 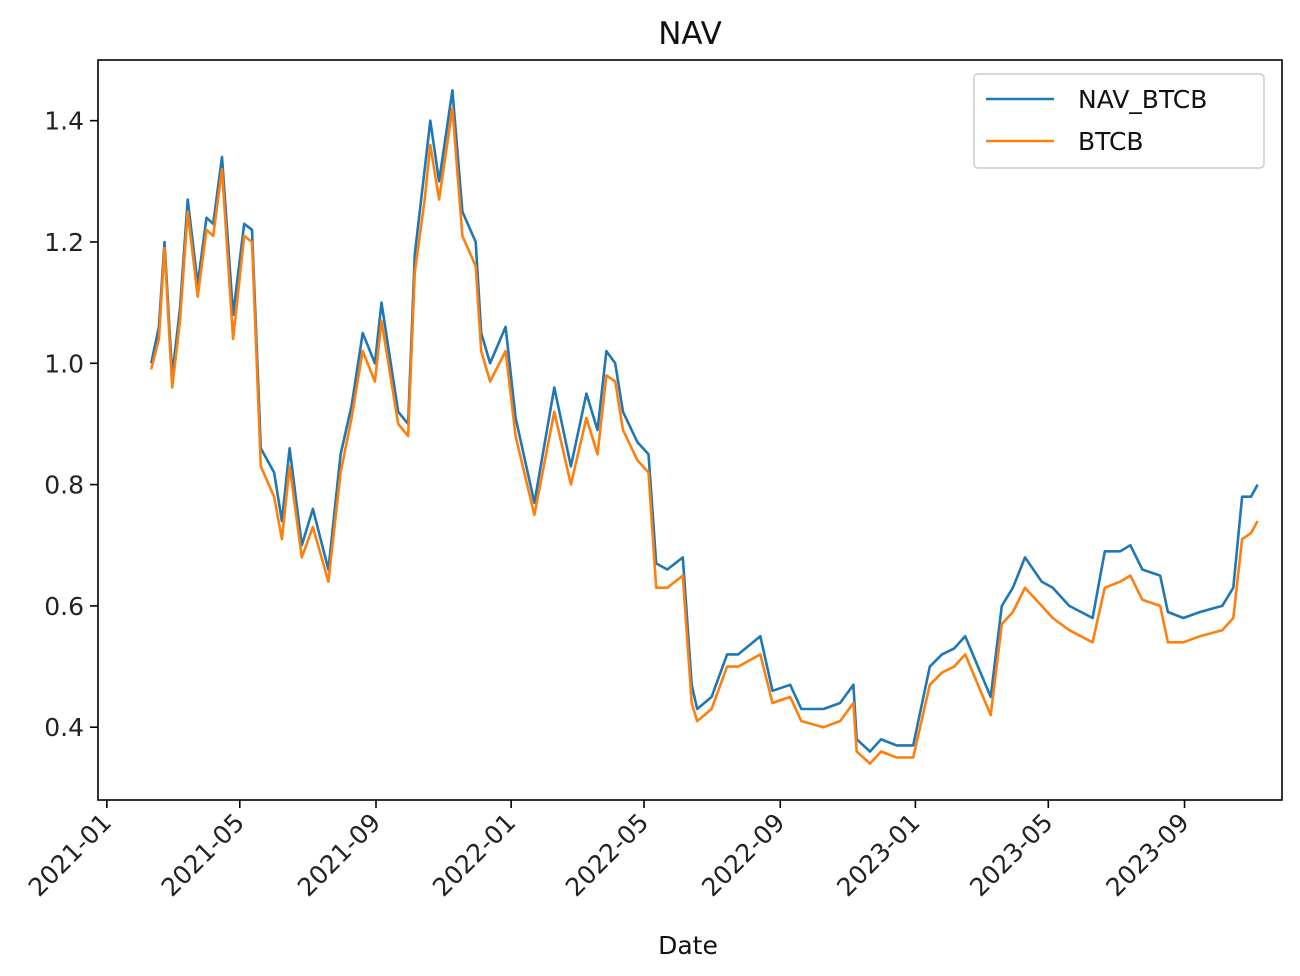 What do you see at coordinates (64, 727) in the screenshot?
I see `y-tick-label: 0.4` at bounding box center [64, 727].